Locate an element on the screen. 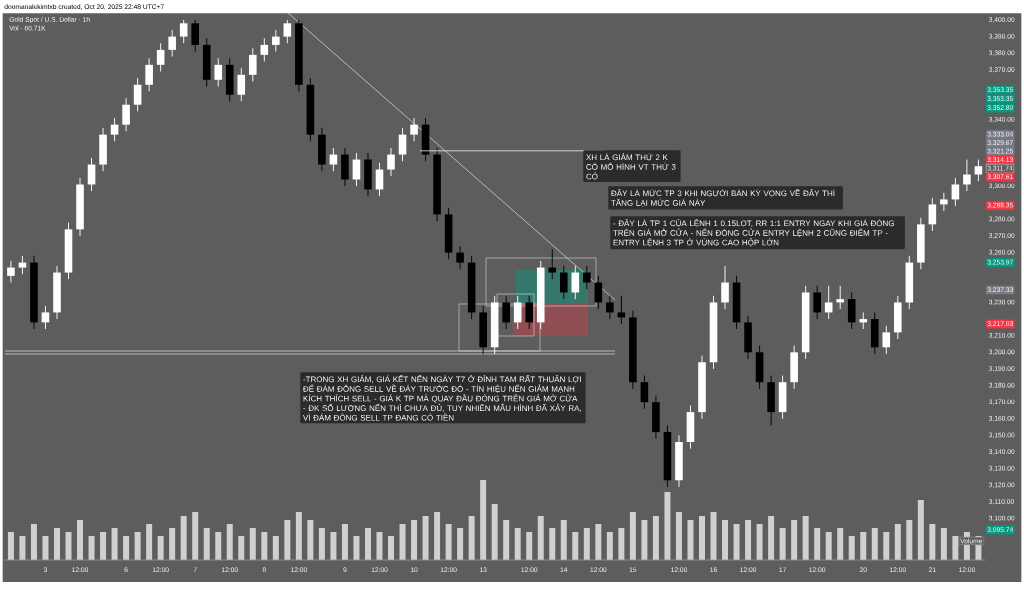  annotation: XH LÀ GIẢM THỨ 2 K CÓ MÔ HÌNH VT THỨ 3 CÓ is located at coordinates (631, 166).